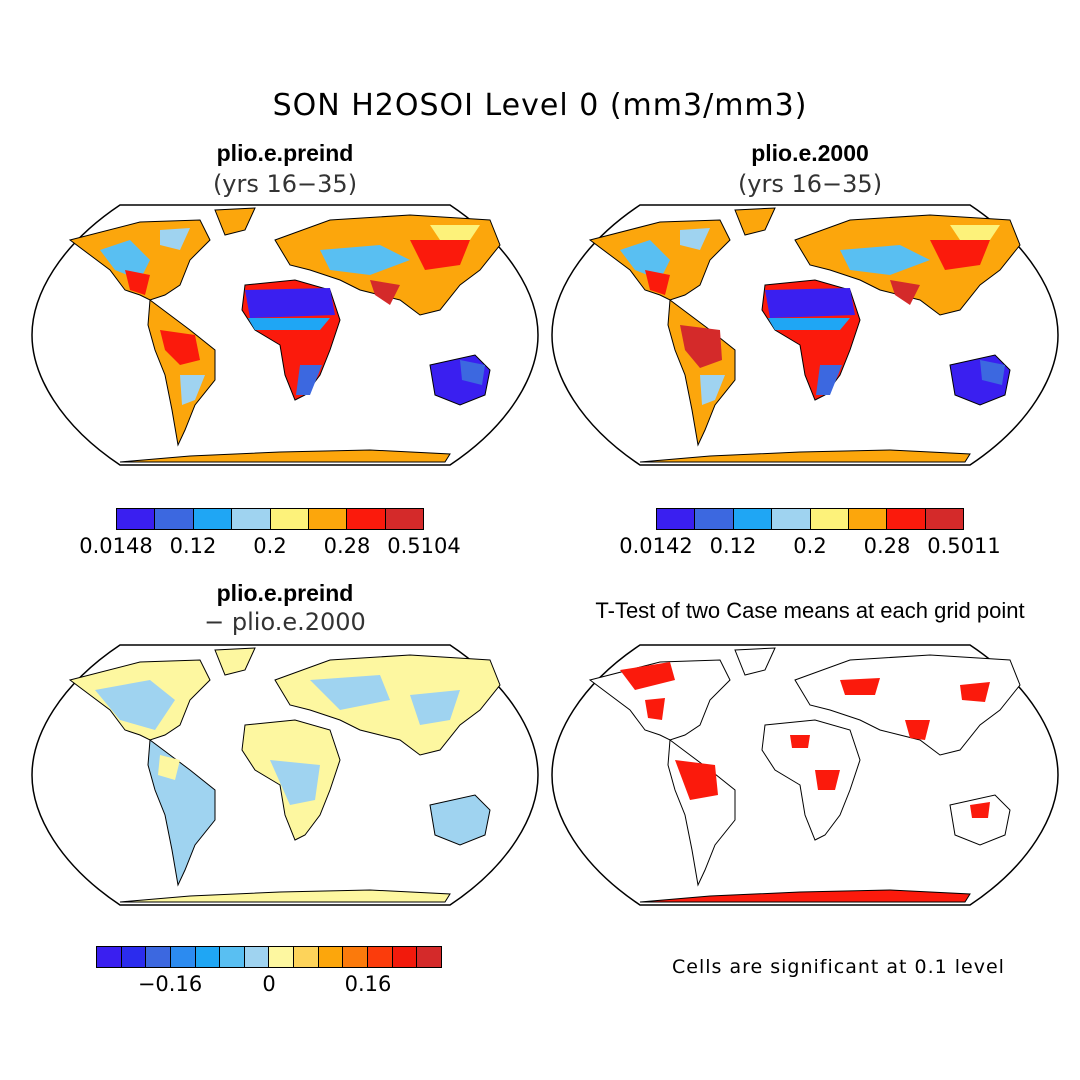 Image resolution: width=1080 pixels, height=1080 pixels. I want to click on colorbar-label: 0.5011, so click(964, 546).